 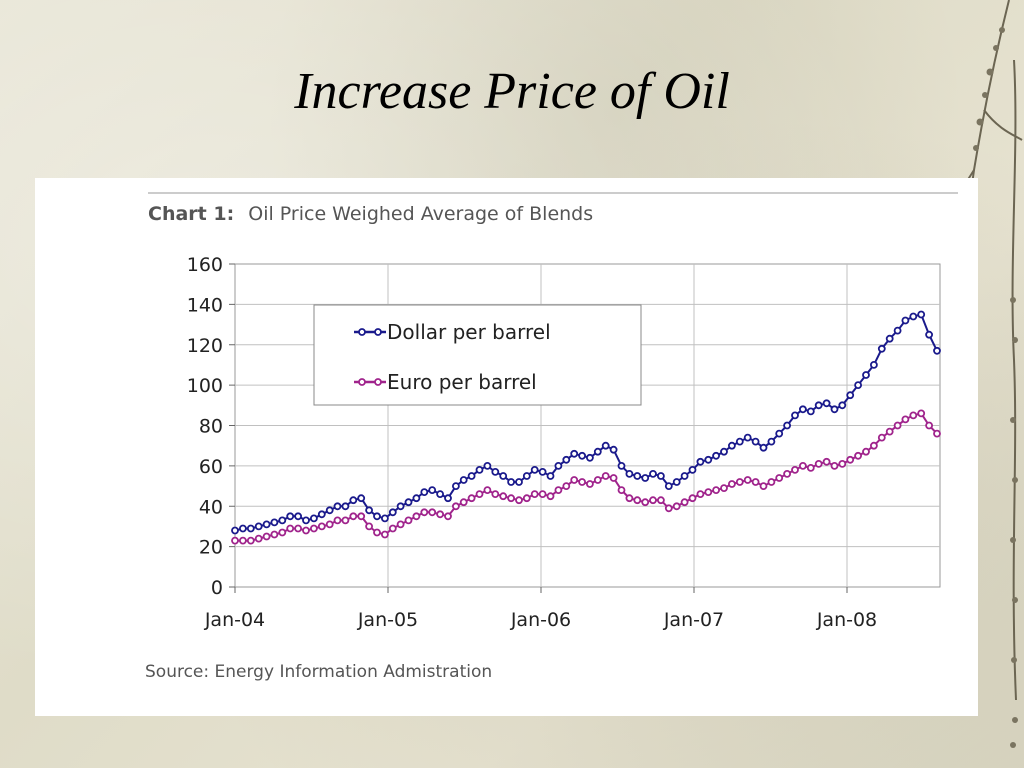 What do you see at coordinates (846, 620) in the screenshot?
I see `x-tick-label: Jan-08` at bounding box center [846, 620].